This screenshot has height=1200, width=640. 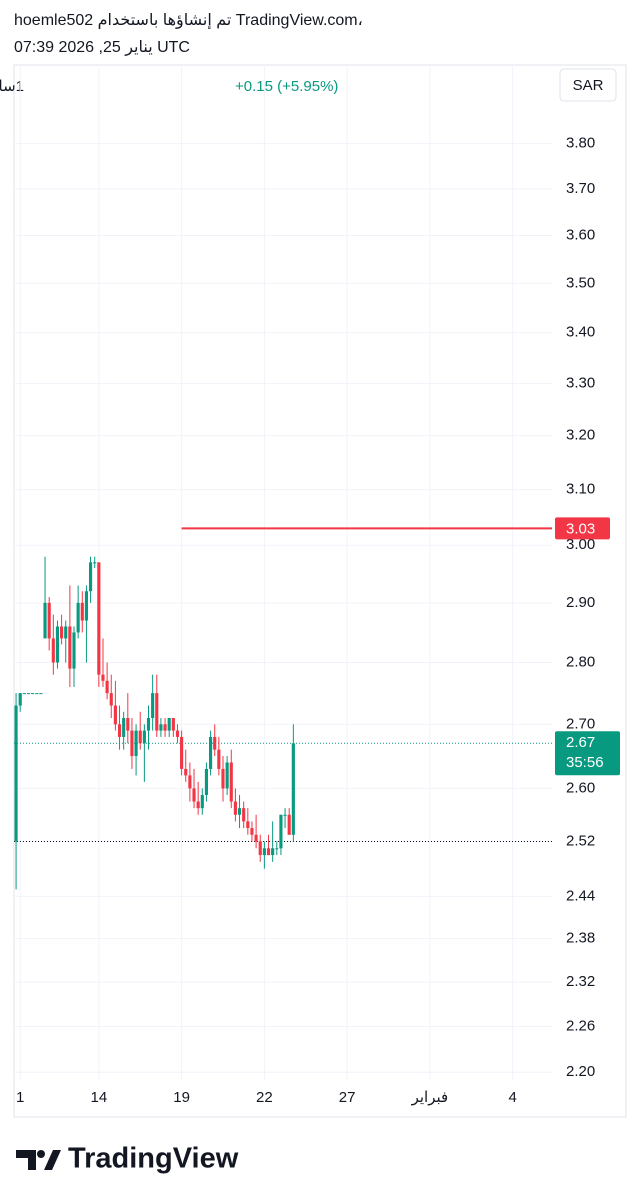 I want to click on logo-text: TradingView, so click(x=153, y=1159).